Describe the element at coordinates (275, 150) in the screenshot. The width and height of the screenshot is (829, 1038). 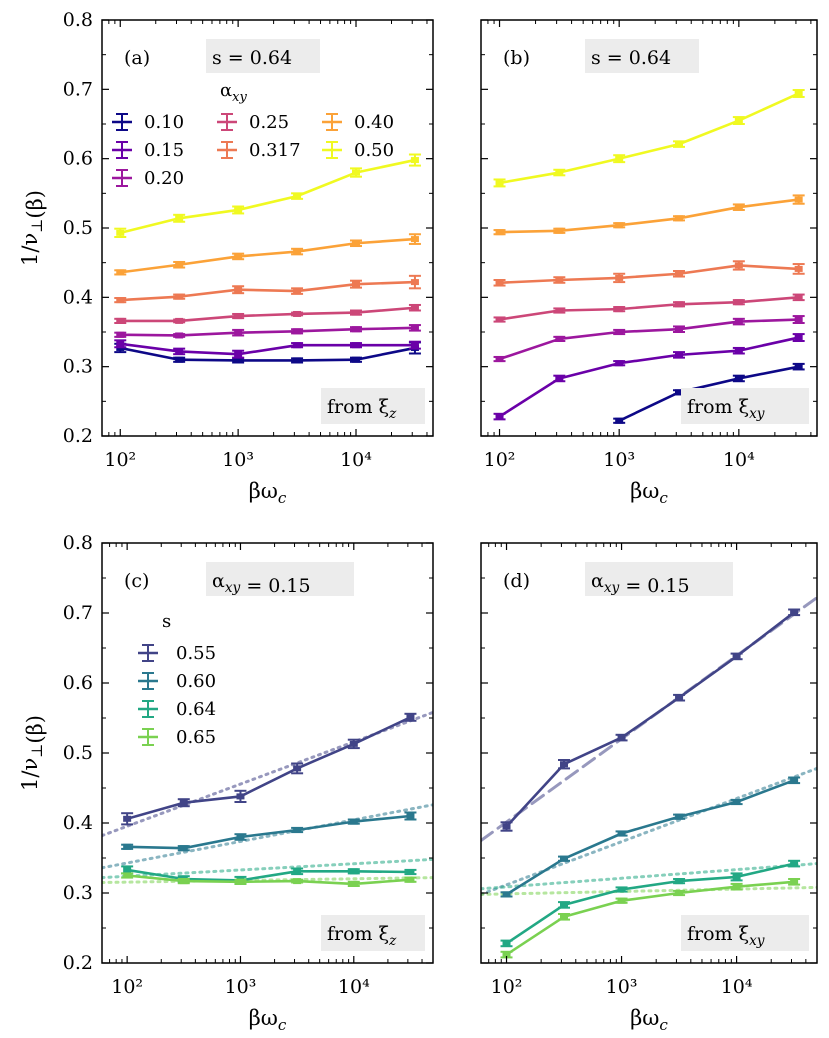
I see `legend-label: 0.317` at that location.